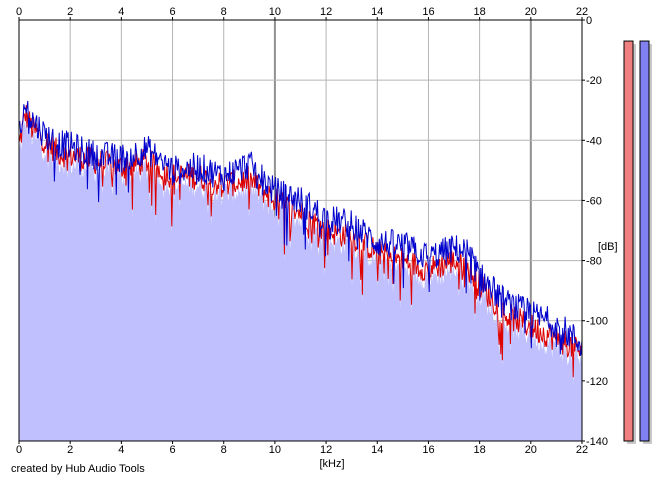 Image resolution: width=664 pixels, height=486 pixels. I want to click on y-tick-label: -100, so click(597, 322).